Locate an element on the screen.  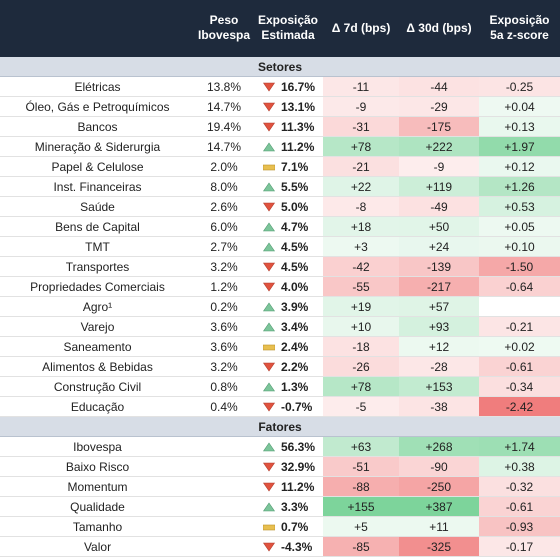
row-label: Momentum is located at coordinates (97, 486).